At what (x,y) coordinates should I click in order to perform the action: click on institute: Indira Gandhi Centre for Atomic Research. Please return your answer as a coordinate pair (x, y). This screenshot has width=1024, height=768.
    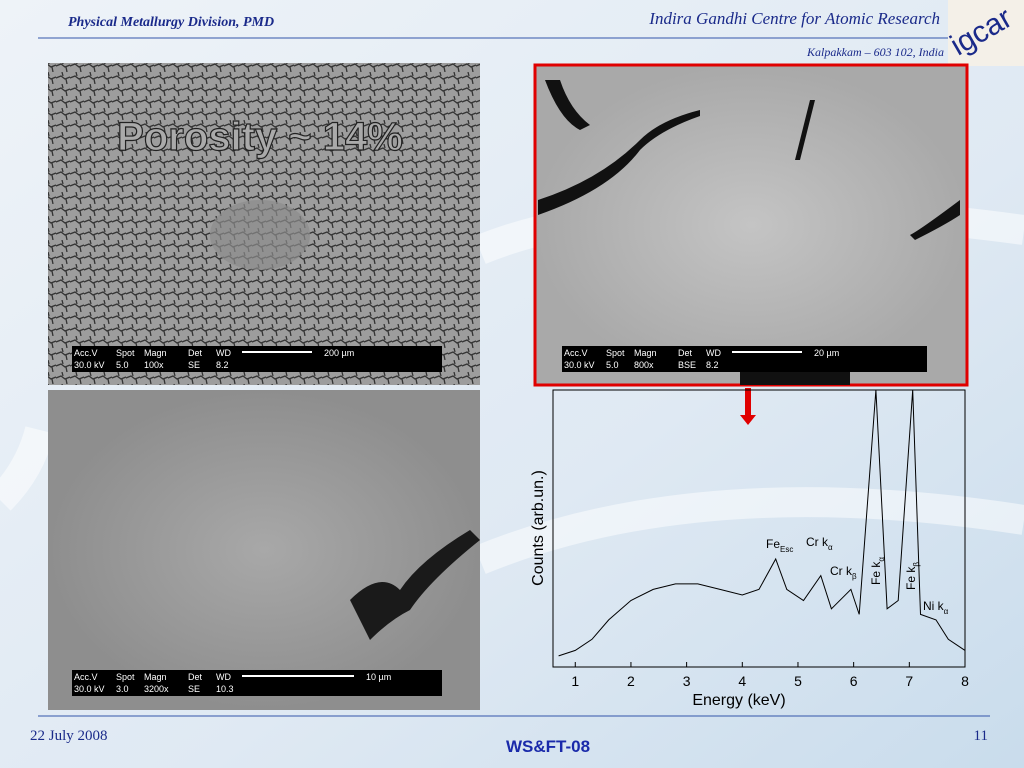
    Looking at the image, I should click on (794, 18).